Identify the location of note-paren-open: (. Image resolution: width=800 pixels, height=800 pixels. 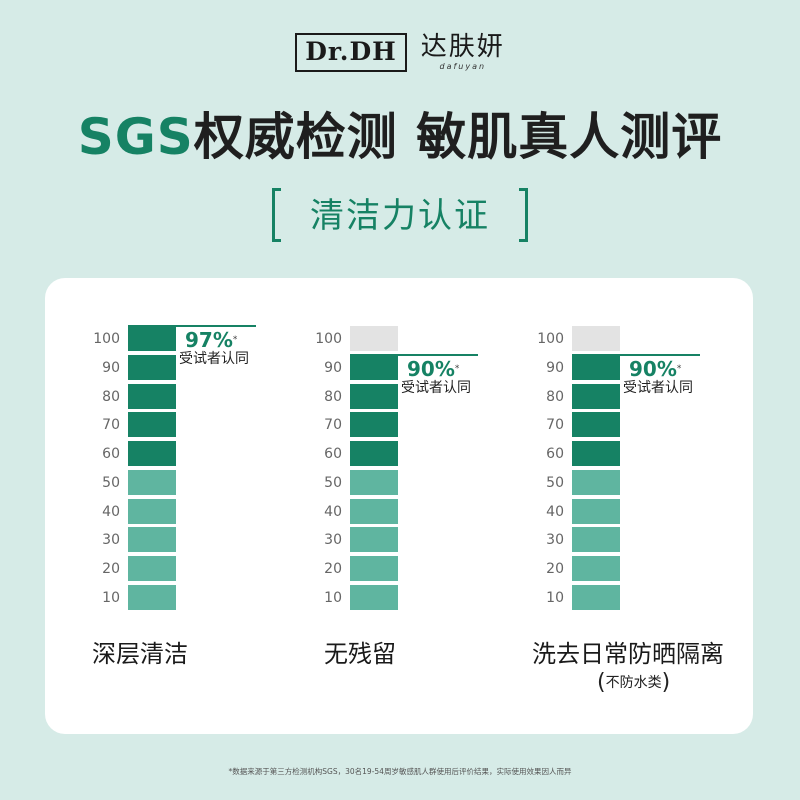
(601, 682).